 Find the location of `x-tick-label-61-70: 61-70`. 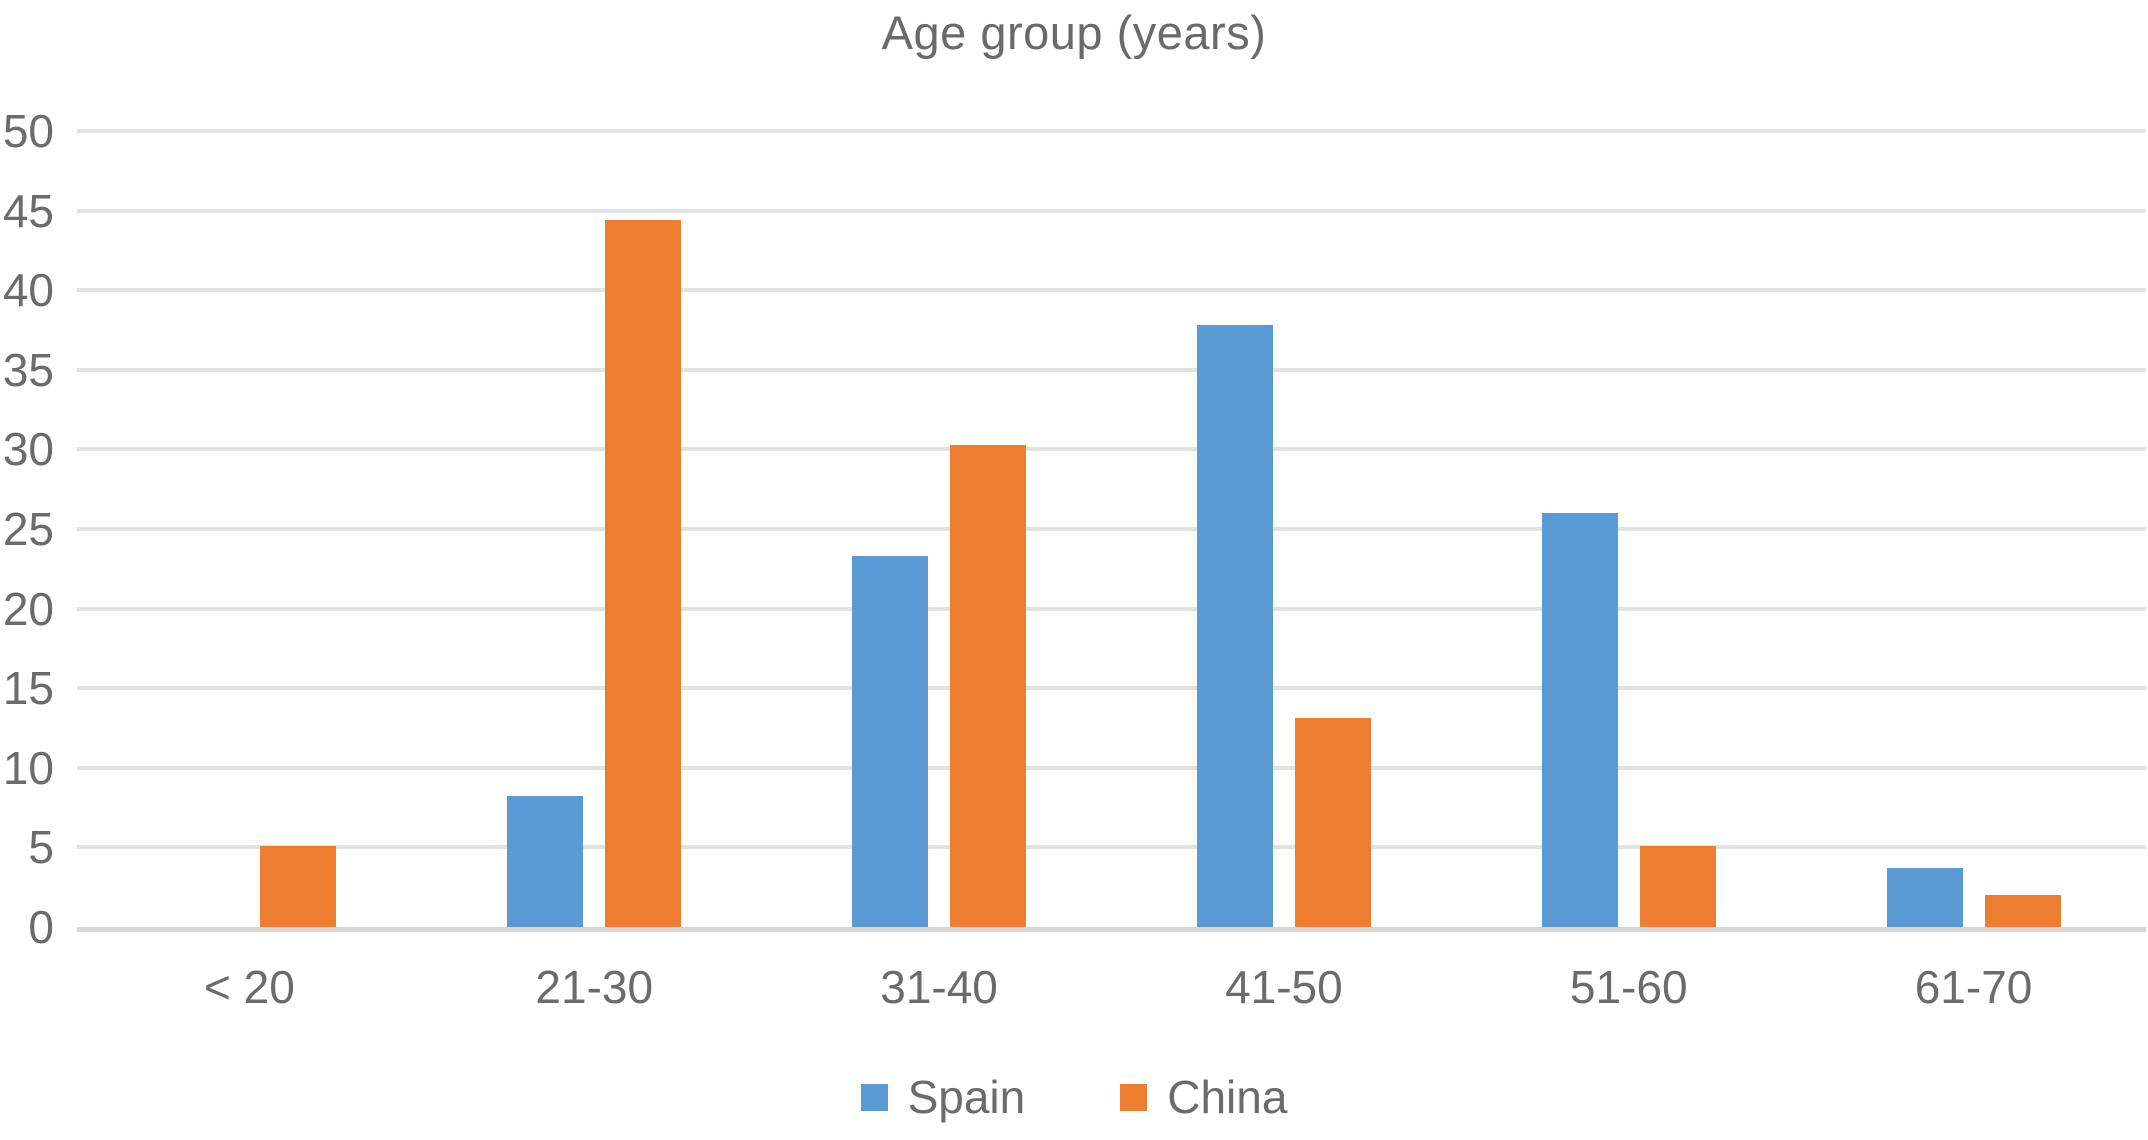

x-tick-label-61-70: 61-70 is located at coordinates (1973, 987).